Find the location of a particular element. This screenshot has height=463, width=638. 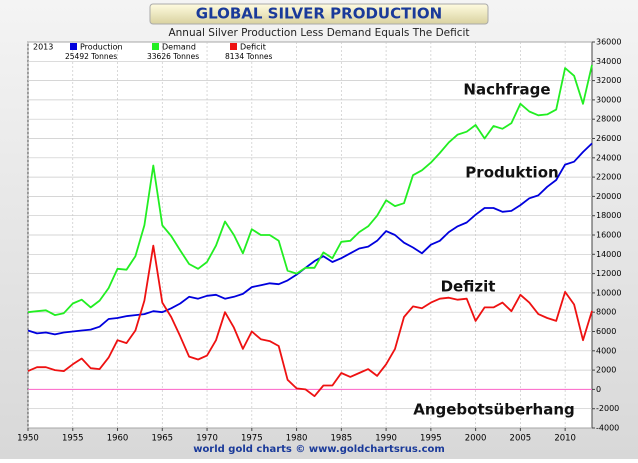

x-tick-label: 1990 is located at coordinates (386, 439).